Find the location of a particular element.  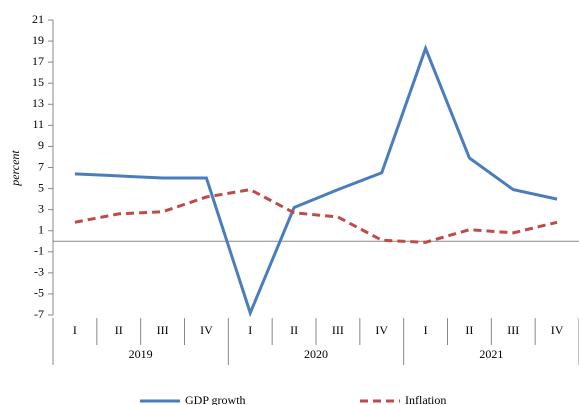

y-tick-label: 7 is located at coordinates (41, 166).